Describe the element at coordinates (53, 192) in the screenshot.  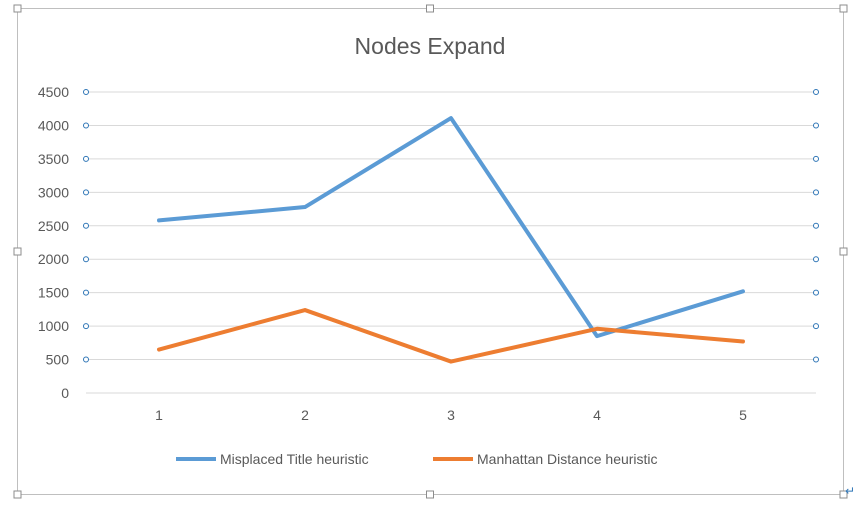
I see `y-tick-label: 3000` at that location.